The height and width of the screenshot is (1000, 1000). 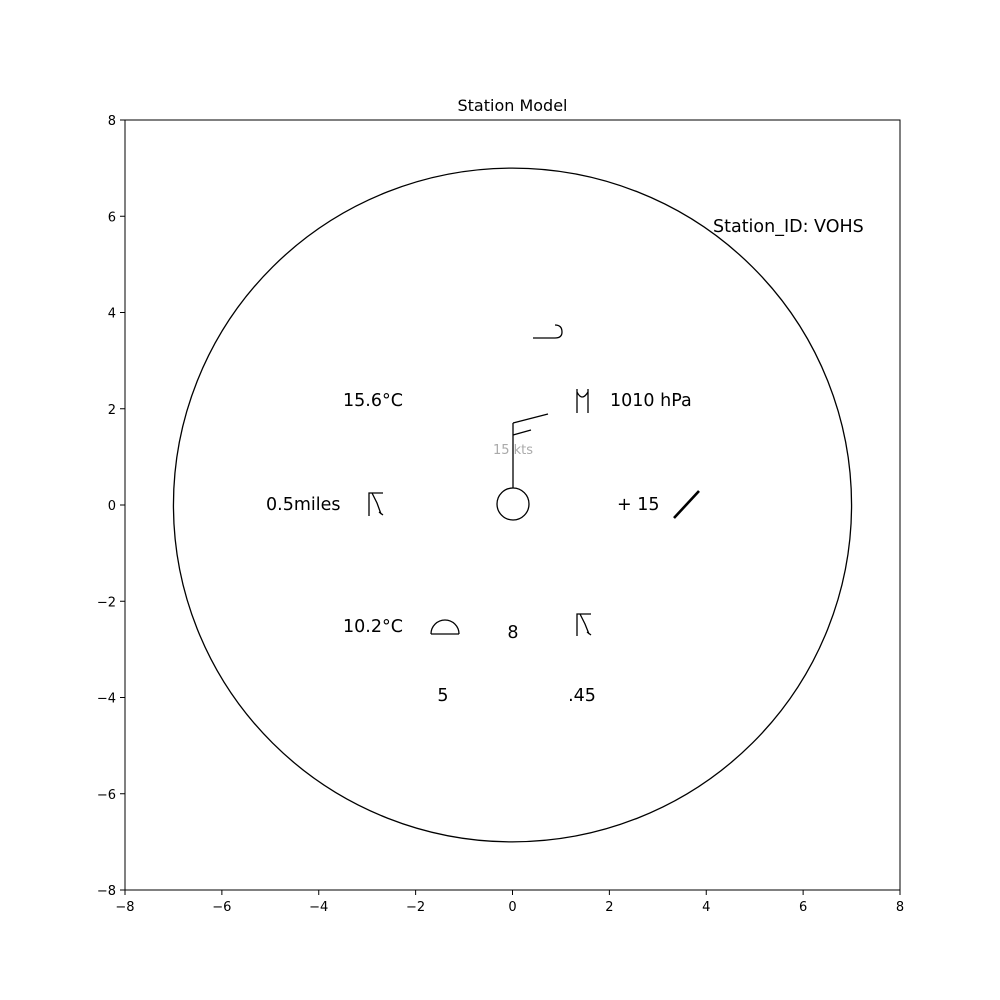 I want to click on x-tick-label: 8, so click(x=900, y=907).